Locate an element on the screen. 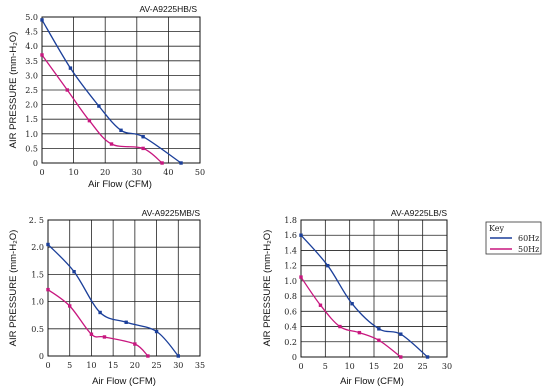 This screenshot has height=389, width=545. chart-mb-series is located at coordinates (113, 300).